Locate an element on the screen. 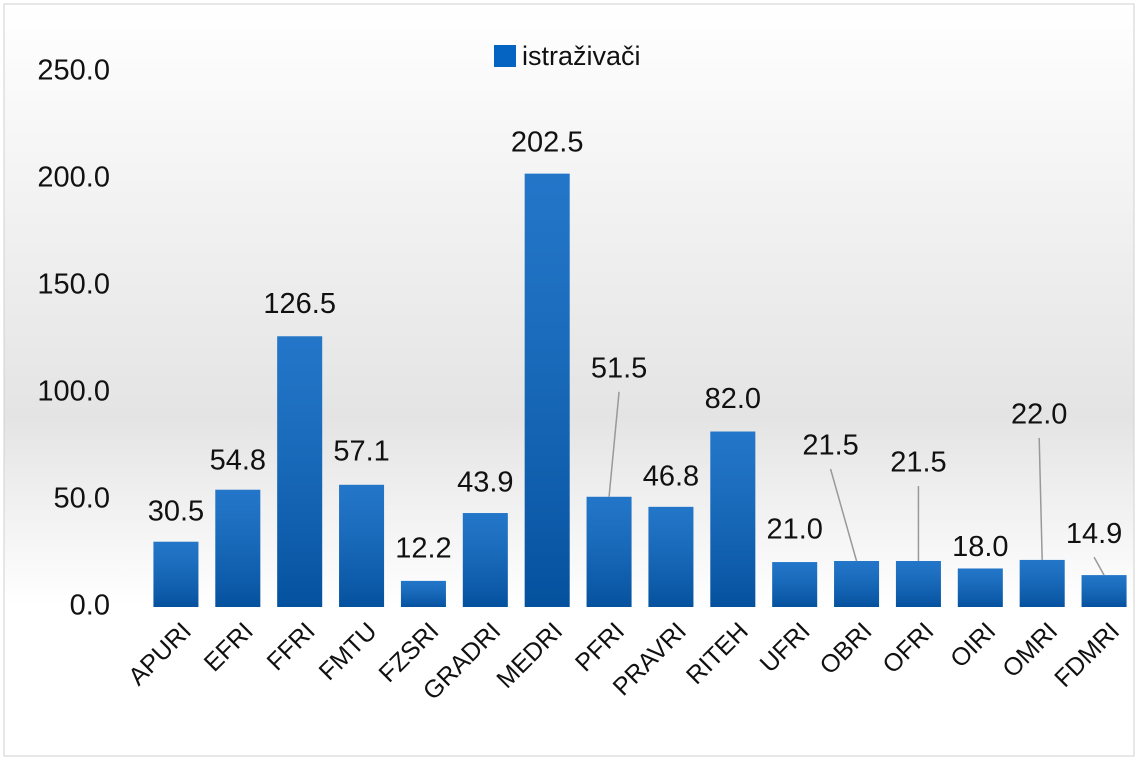 The image size is (1138, 760). data-label: 12.2 is located at coordinates (423, 549).